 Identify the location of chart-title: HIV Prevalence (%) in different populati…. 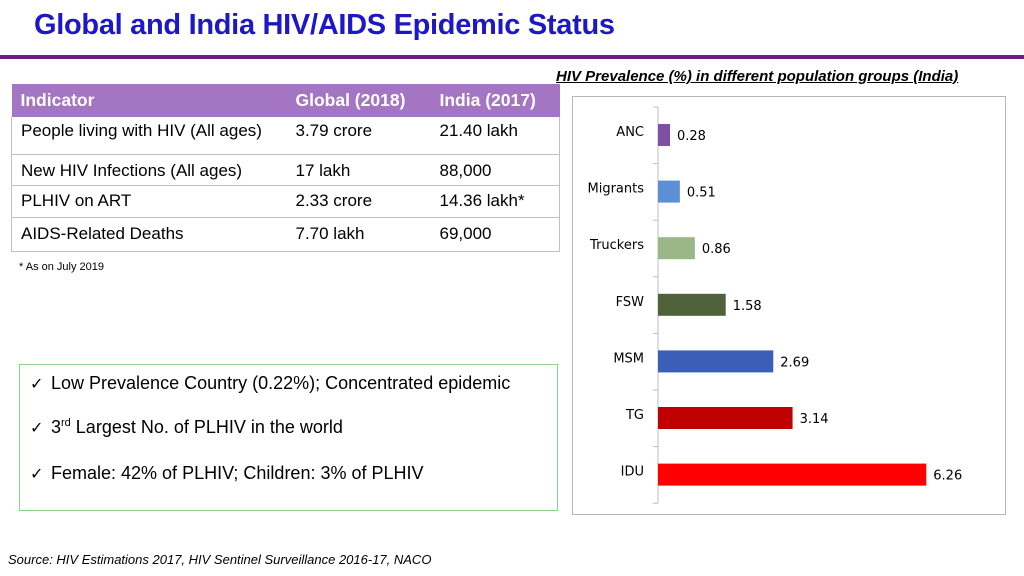
(757, 76).